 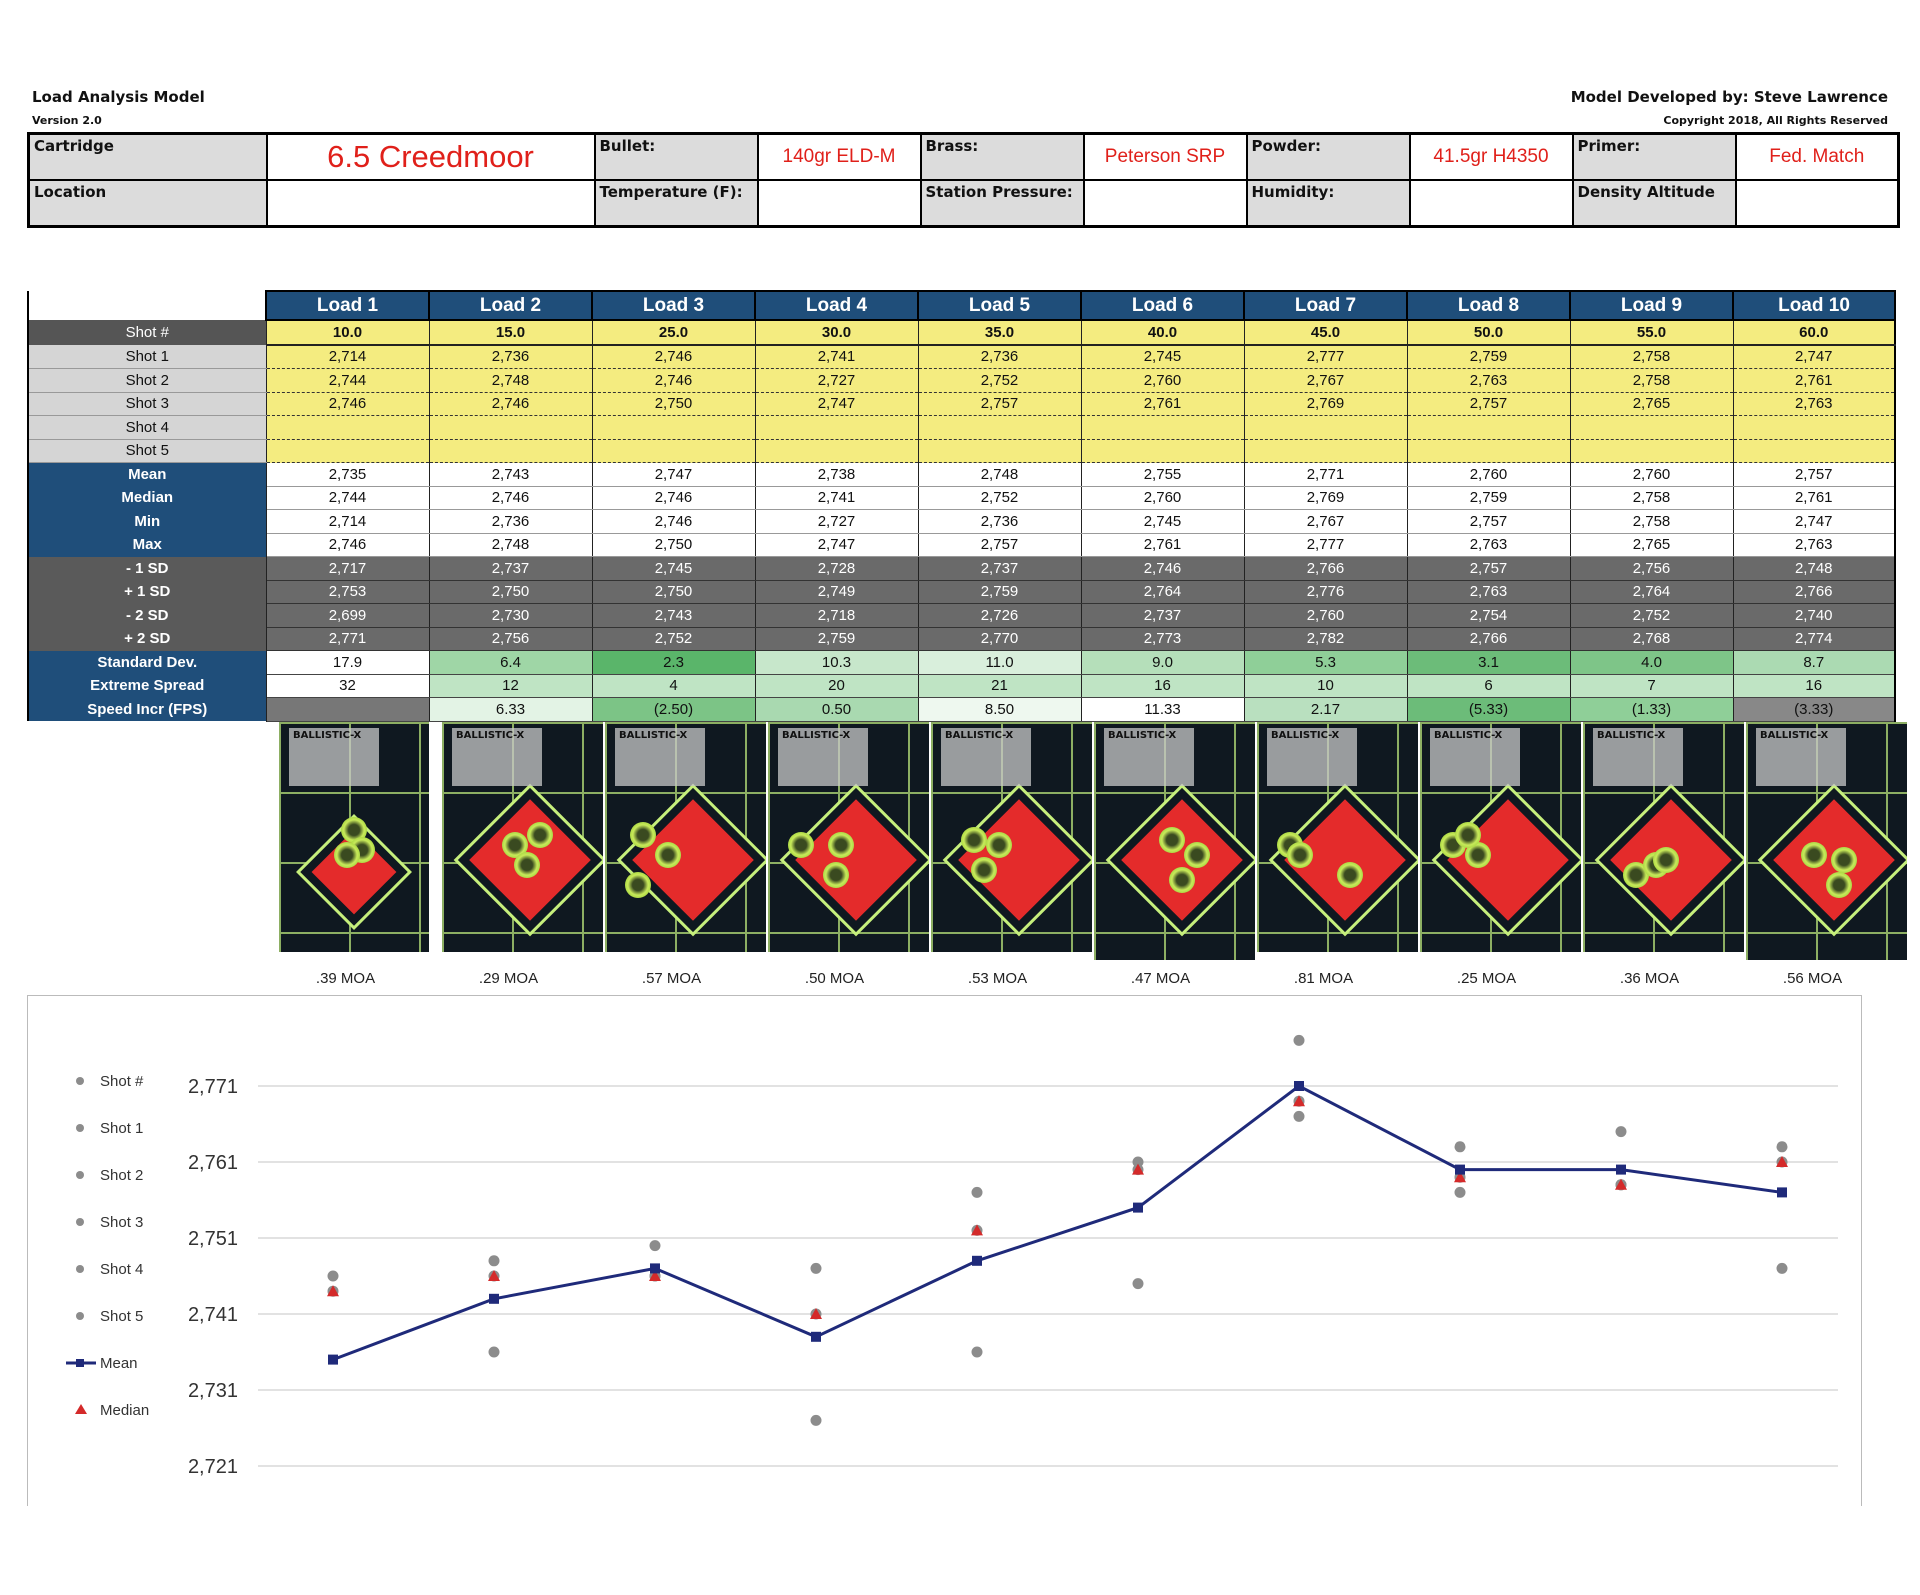 I want to click on table-cell: 2,777, so click(x=1326, y=356).